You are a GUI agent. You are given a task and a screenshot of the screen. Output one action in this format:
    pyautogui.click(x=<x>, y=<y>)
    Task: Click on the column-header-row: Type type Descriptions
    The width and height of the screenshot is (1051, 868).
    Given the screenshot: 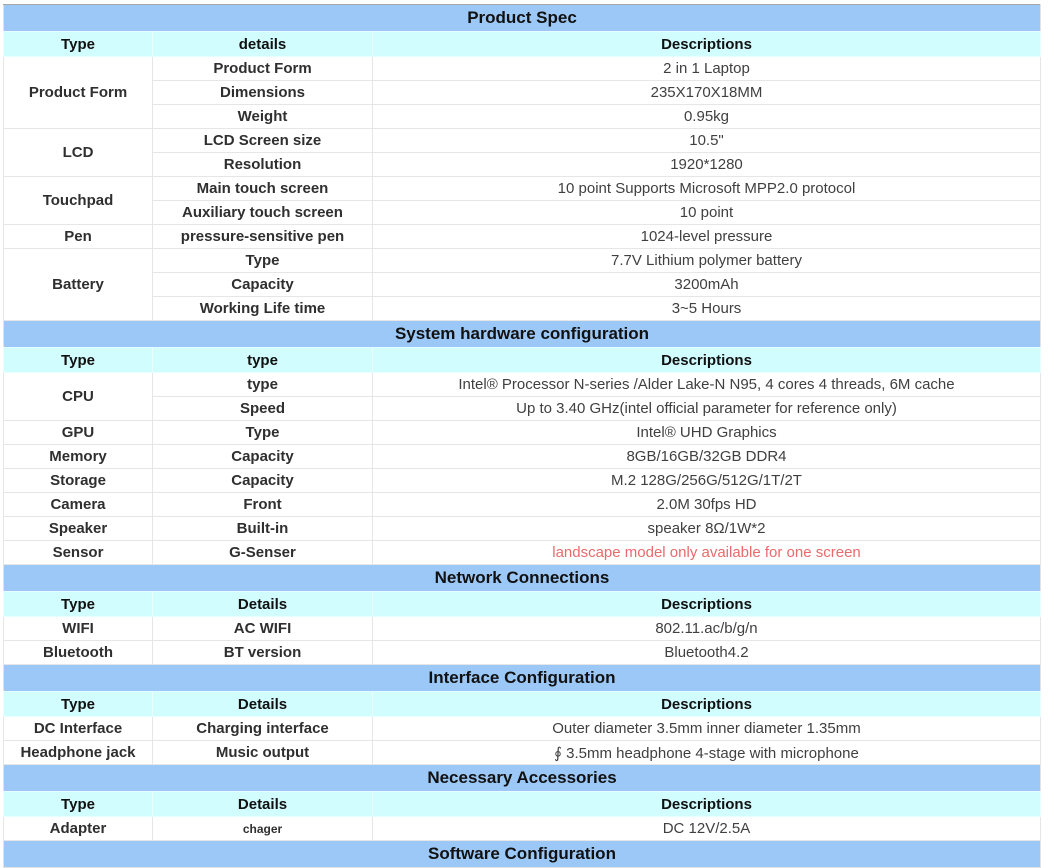 What is the action you would take?
    pyautogui.click(x=522, y=360)
    